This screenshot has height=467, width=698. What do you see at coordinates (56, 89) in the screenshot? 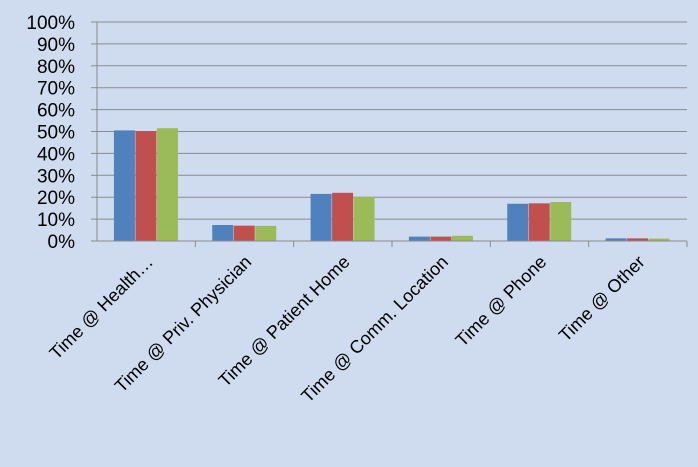
I see `y-tick-label: 70%` at bounding box center [56, 89].